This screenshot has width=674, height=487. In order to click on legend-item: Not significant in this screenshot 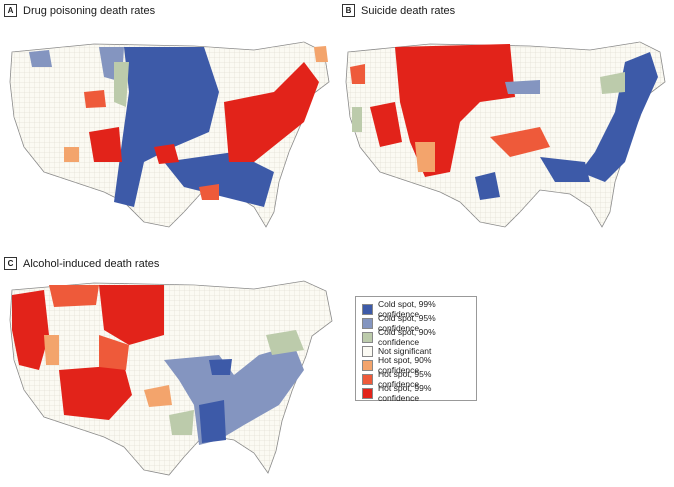, I will do `click(416, 351)`.